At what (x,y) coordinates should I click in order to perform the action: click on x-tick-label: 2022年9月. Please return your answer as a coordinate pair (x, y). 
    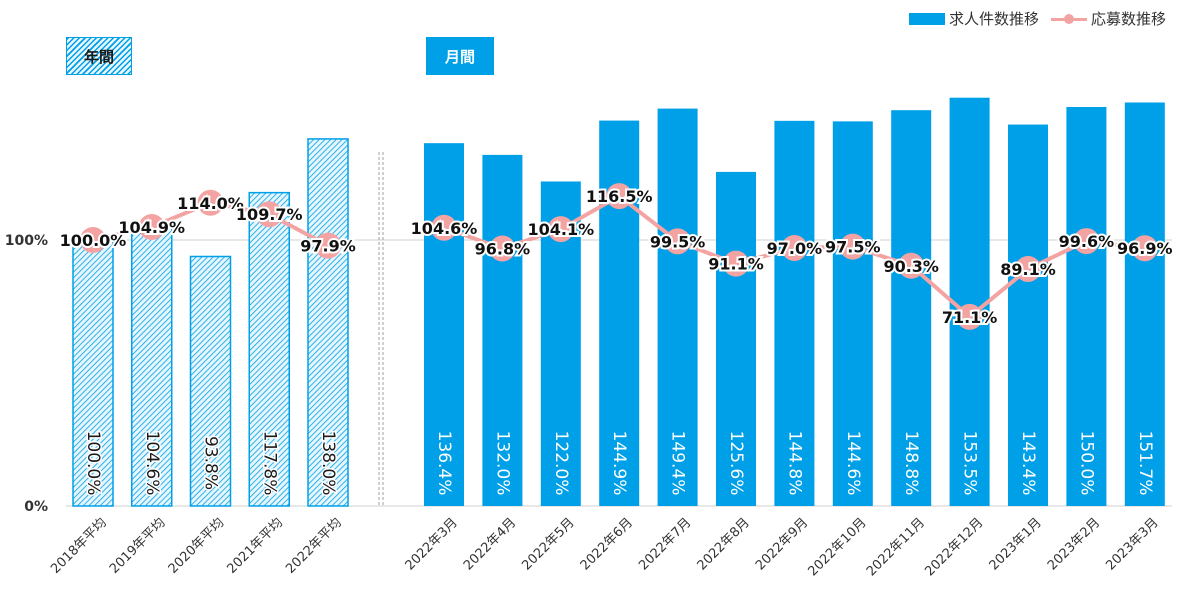
    Looking at the image, I should click on (782, 544).